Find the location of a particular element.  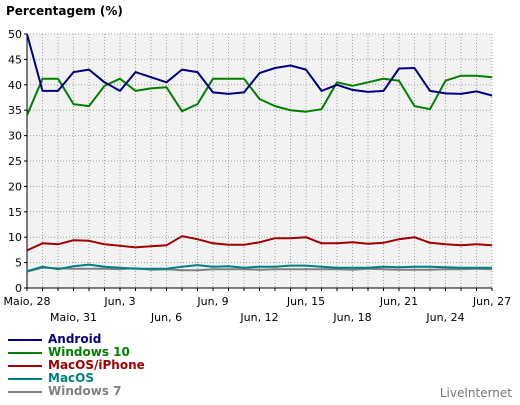

legend-item: MacOS/iPhone is located at coordinates (76, 365).